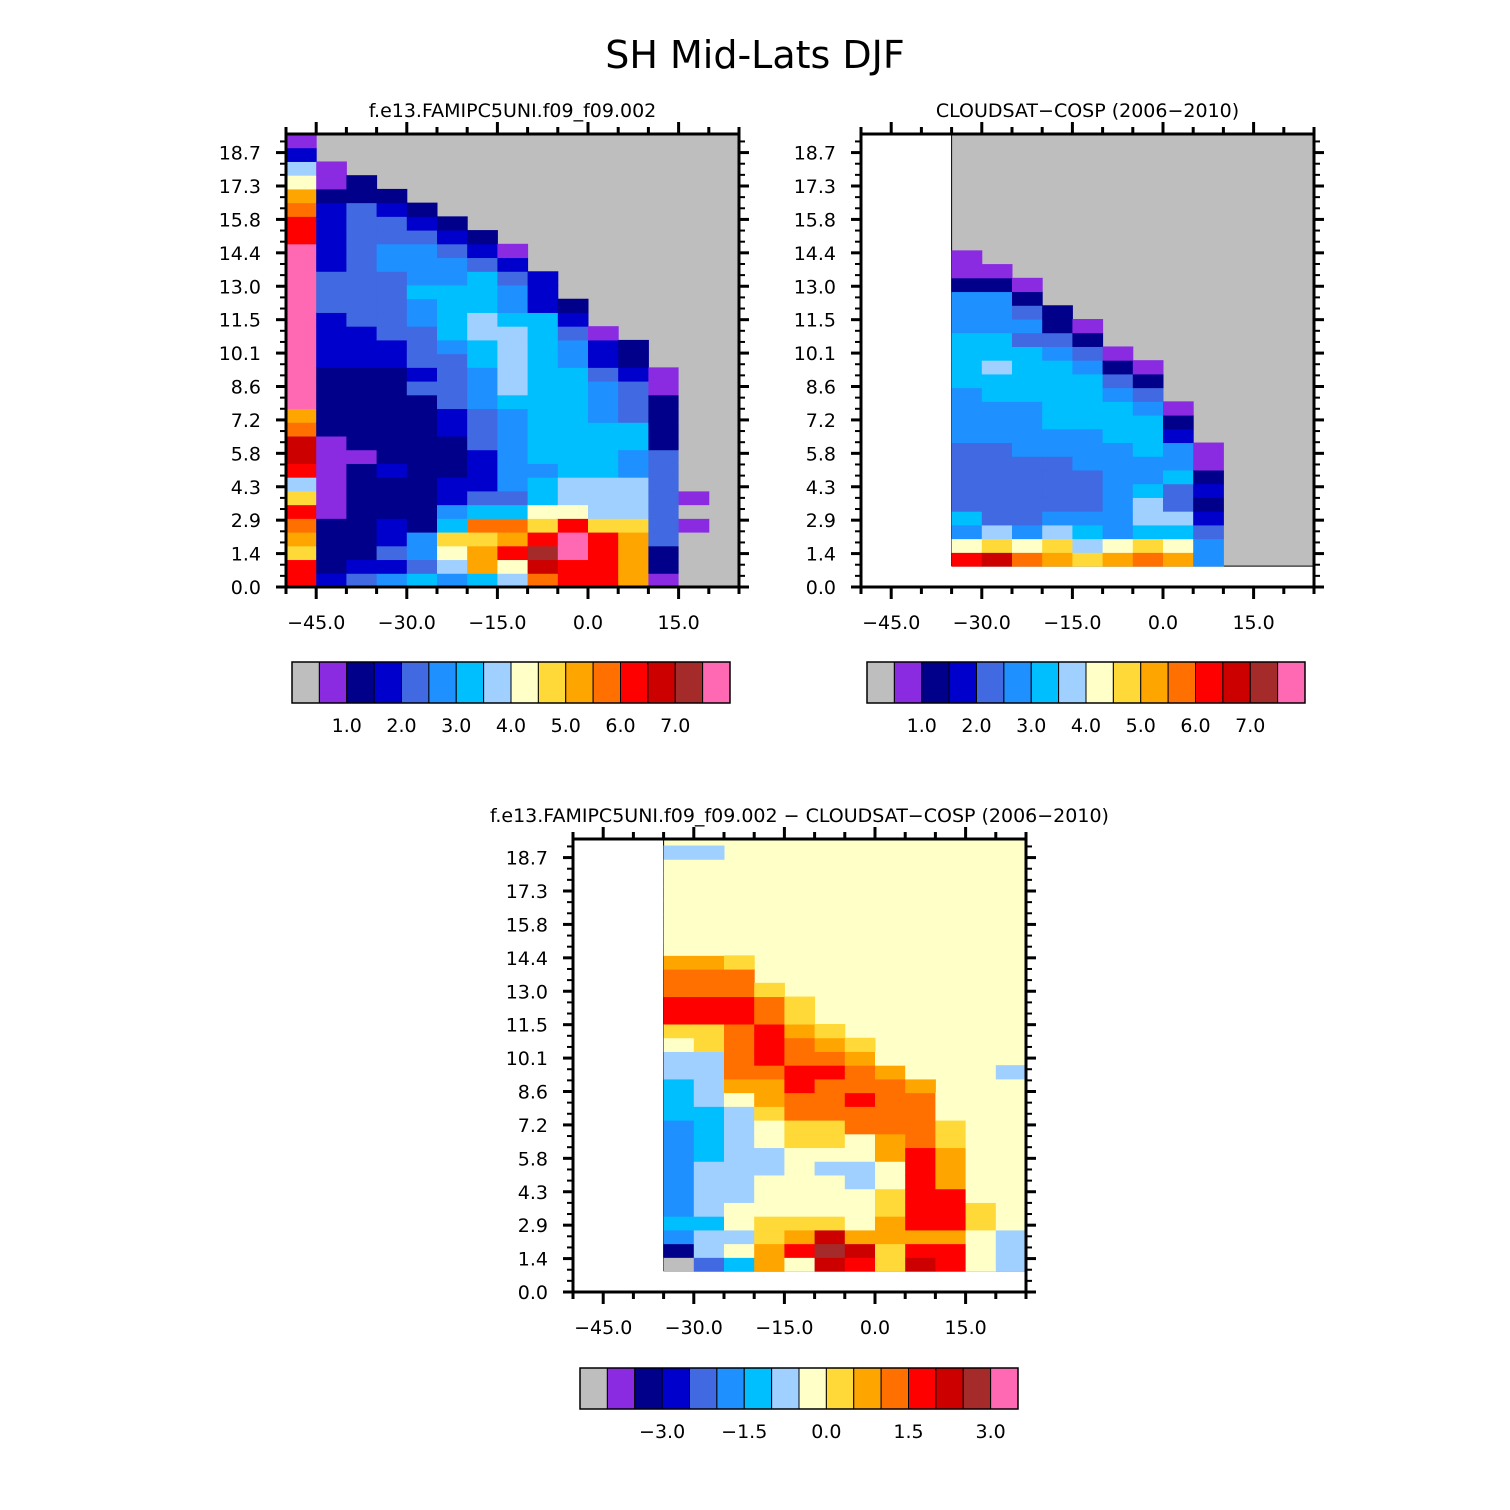  What do you see at coordinates (815, 187) in the screenshot?
I see `y-tick-label: 17.3` at bounding box center [815, 187].